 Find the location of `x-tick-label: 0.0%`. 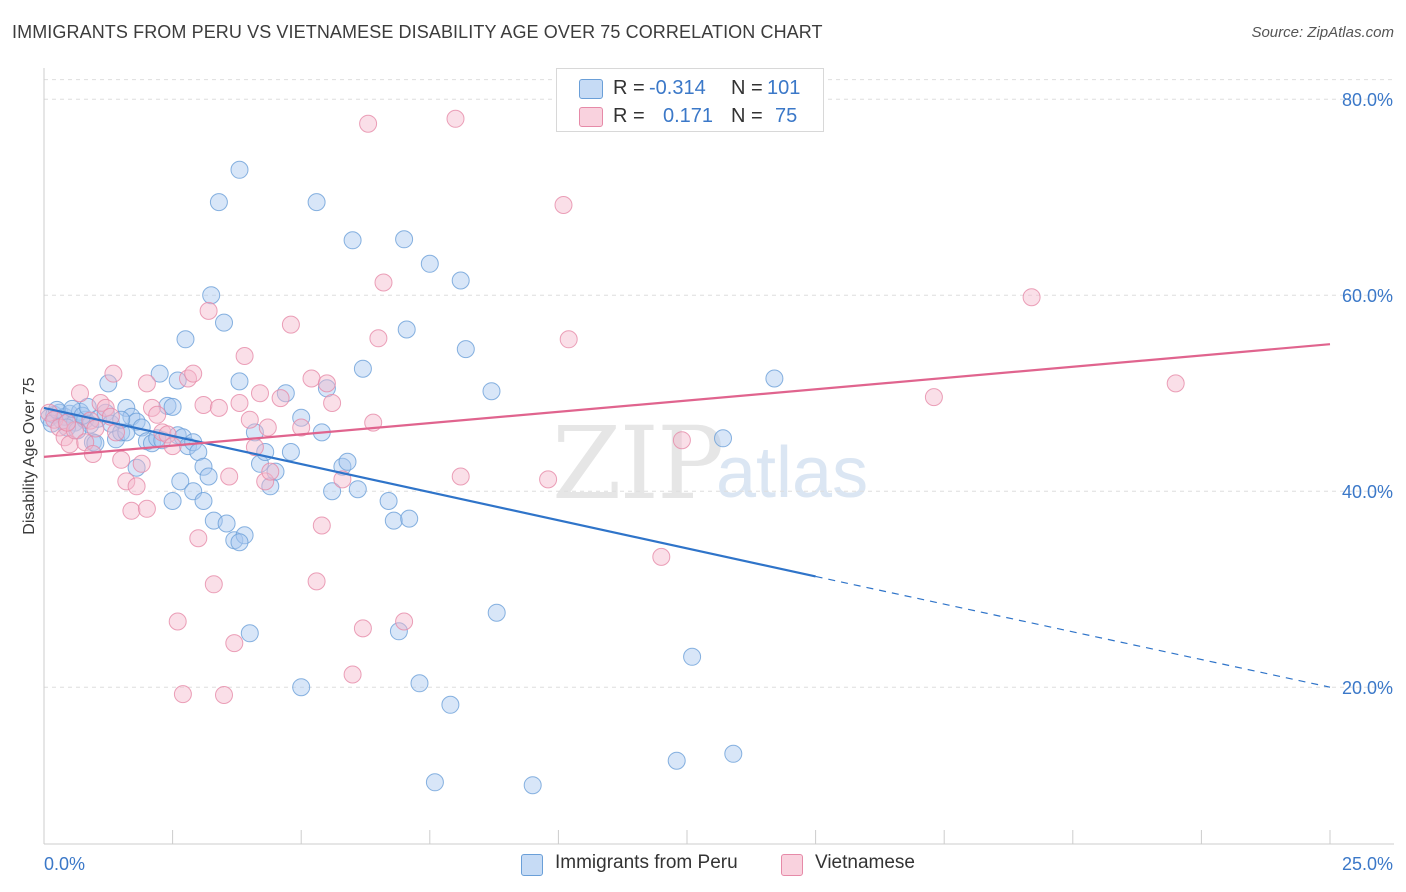

x-tick-label: 0.0% is located at coordinates (64, 864).